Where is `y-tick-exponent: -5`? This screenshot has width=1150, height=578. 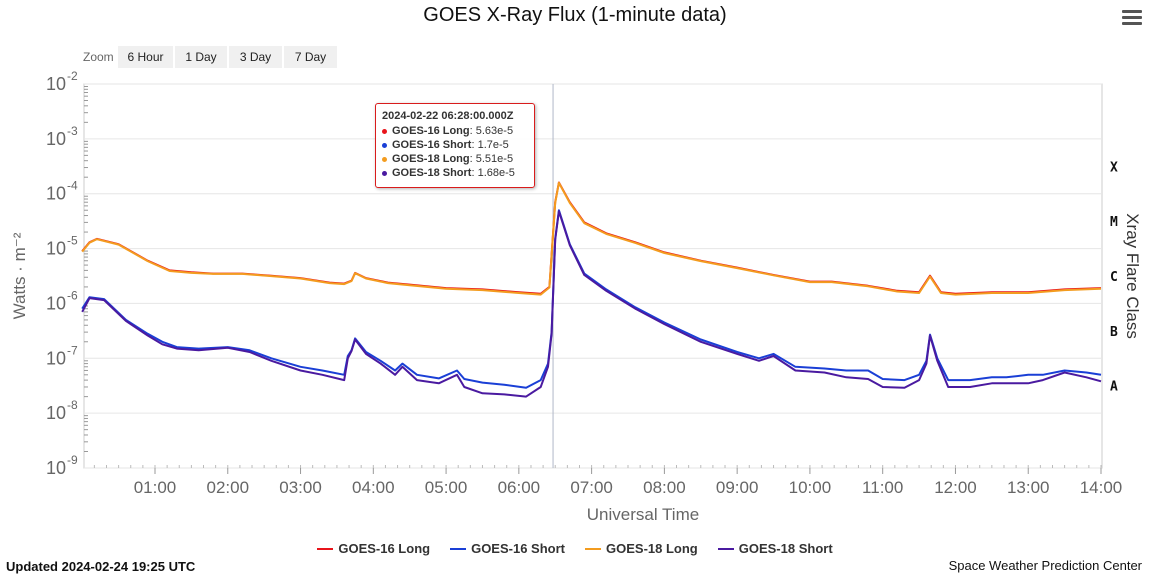
y-tick-exponent: -5 is located at coordinates (72, 241).